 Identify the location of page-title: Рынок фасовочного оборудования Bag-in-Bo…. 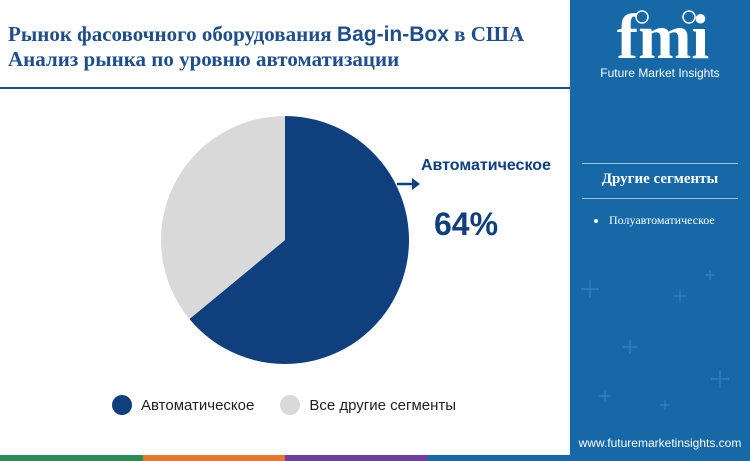
(285, 47).